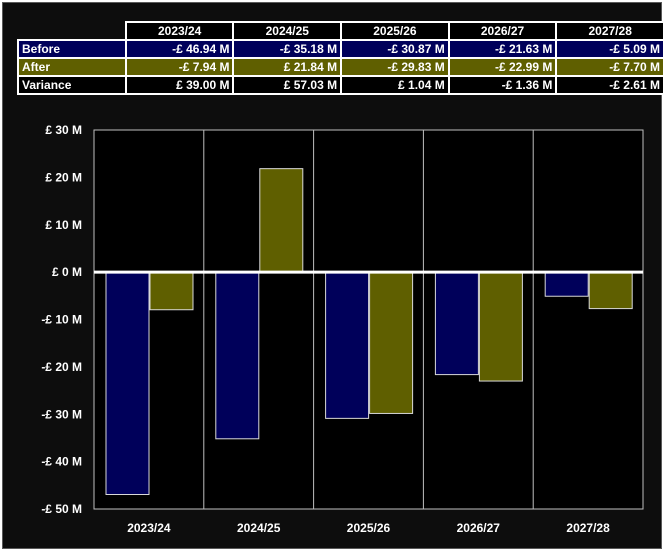 Image resolution: width=665 pixels, height=552 pixels. Describe the element at coordinates (179, 31) in the screenshot. I see `year-header: 2023/24` at that location.